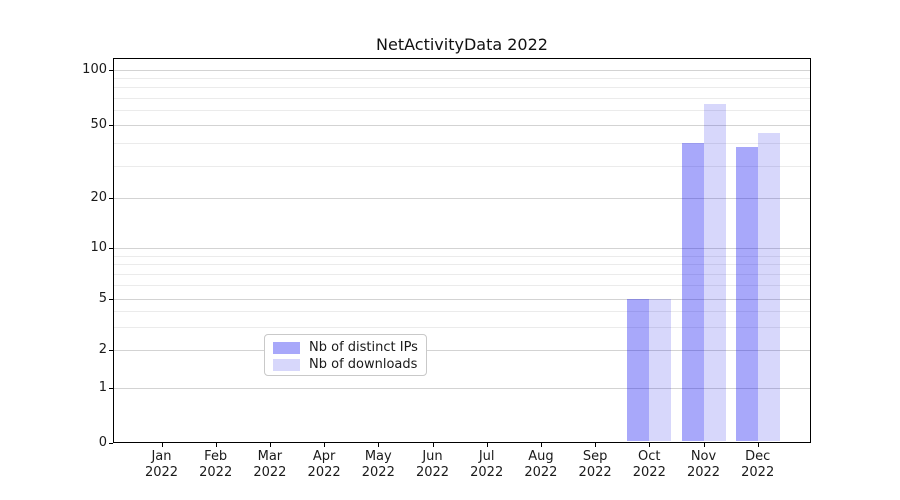  Describe the element at coordinates (102, 442) in the screenshot. I see `y-tick-label-0: 0` at that location.